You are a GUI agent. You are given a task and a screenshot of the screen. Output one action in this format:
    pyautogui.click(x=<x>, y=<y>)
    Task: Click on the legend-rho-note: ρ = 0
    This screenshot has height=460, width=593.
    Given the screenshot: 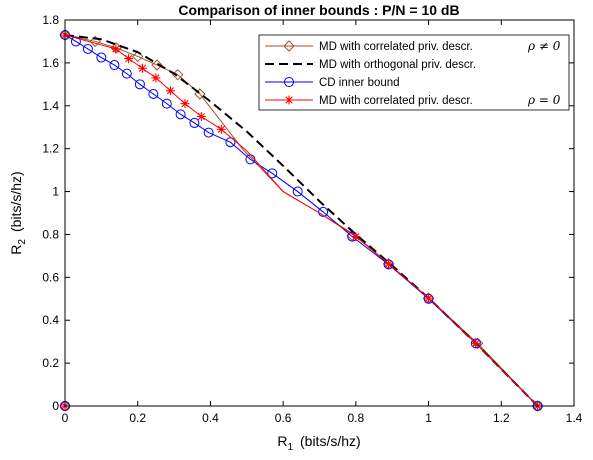 What is the action you would take?
    pyautogui.click(x=544, y=100)
    